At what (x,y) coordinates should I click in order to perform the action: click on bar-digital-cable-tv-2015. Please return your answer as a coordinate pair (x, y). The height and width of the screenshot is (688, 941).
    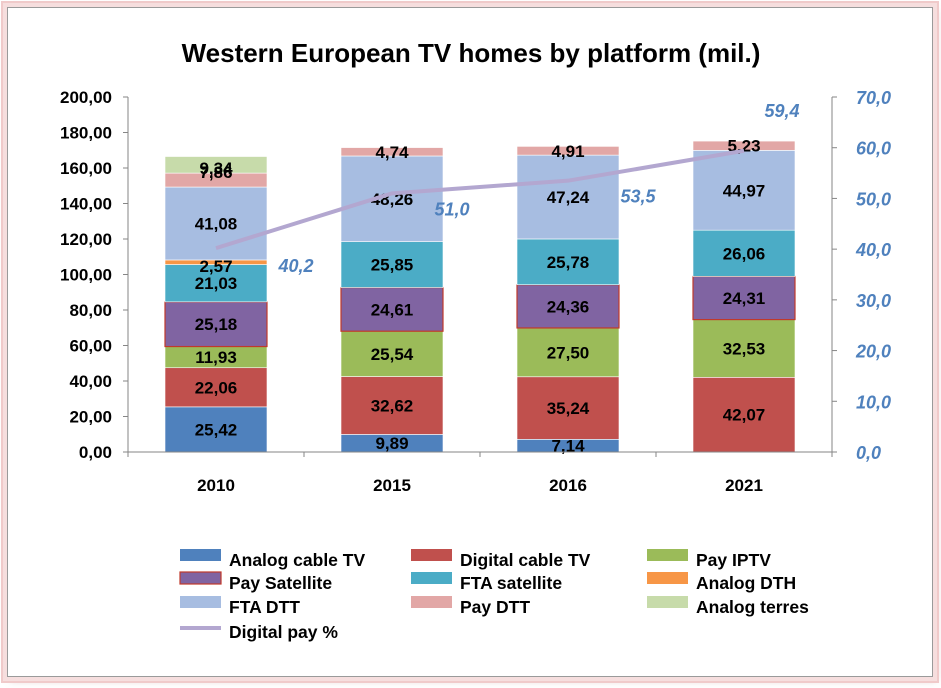
    Looking at the image, I should click on (392, 405).